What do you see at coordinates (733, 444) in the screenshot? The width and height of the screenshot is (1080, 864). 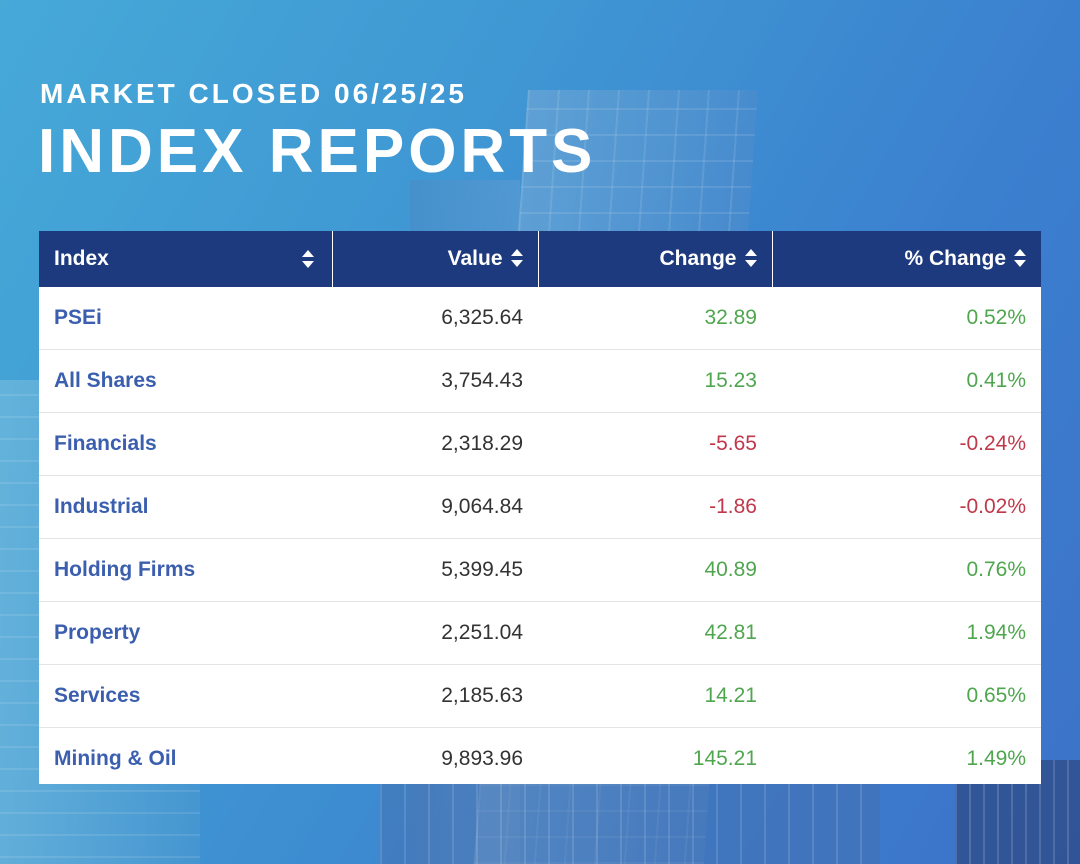 I see `index-change: -5.65` at bounding box center [733, 444].